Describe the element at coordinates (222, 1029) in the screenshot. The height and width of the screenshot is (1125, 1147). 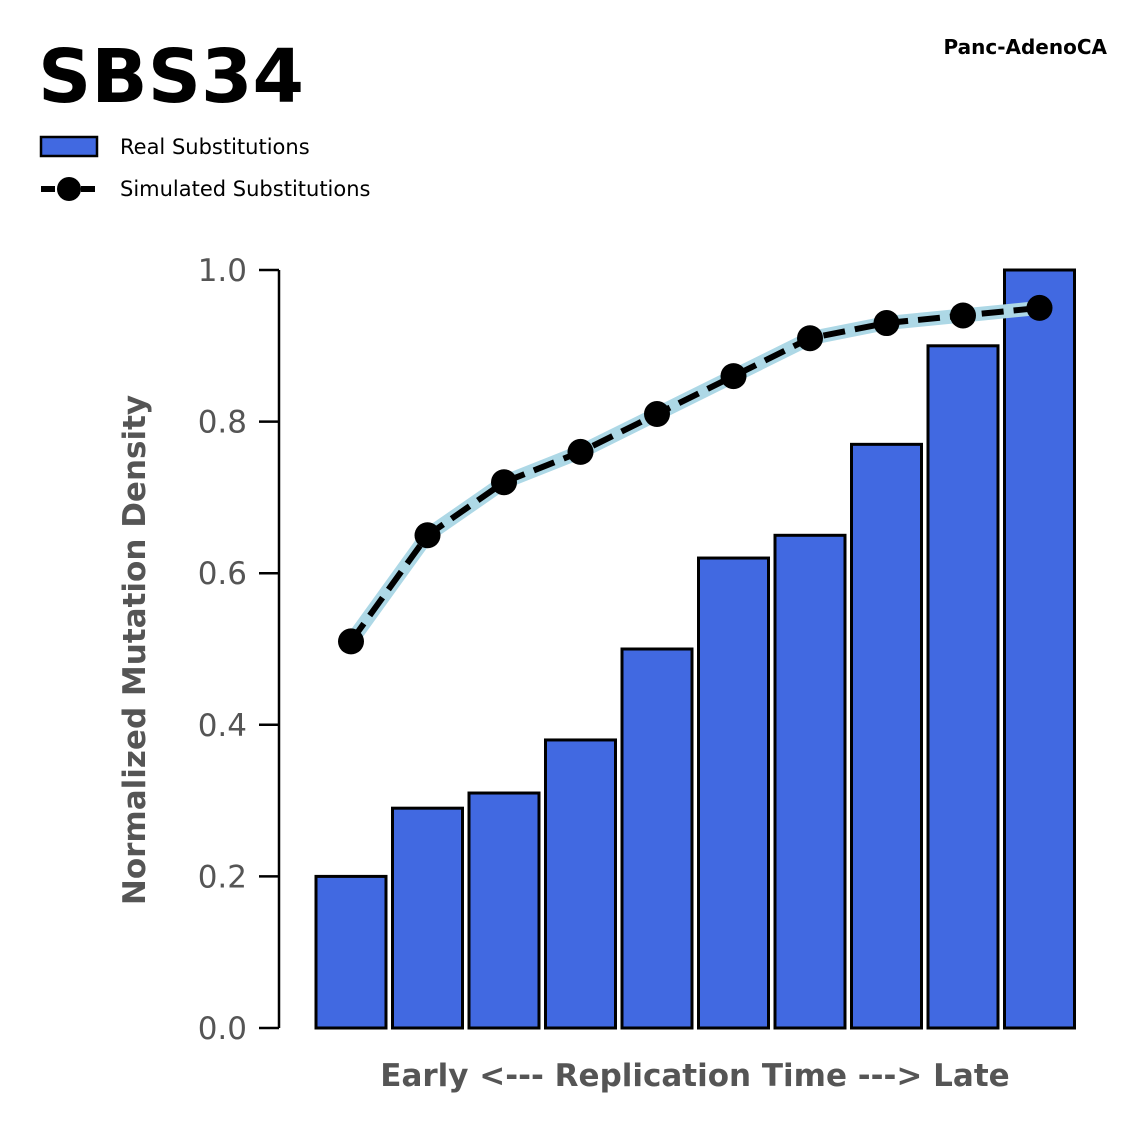
I see `y-tick-label: 0.0` at that location.